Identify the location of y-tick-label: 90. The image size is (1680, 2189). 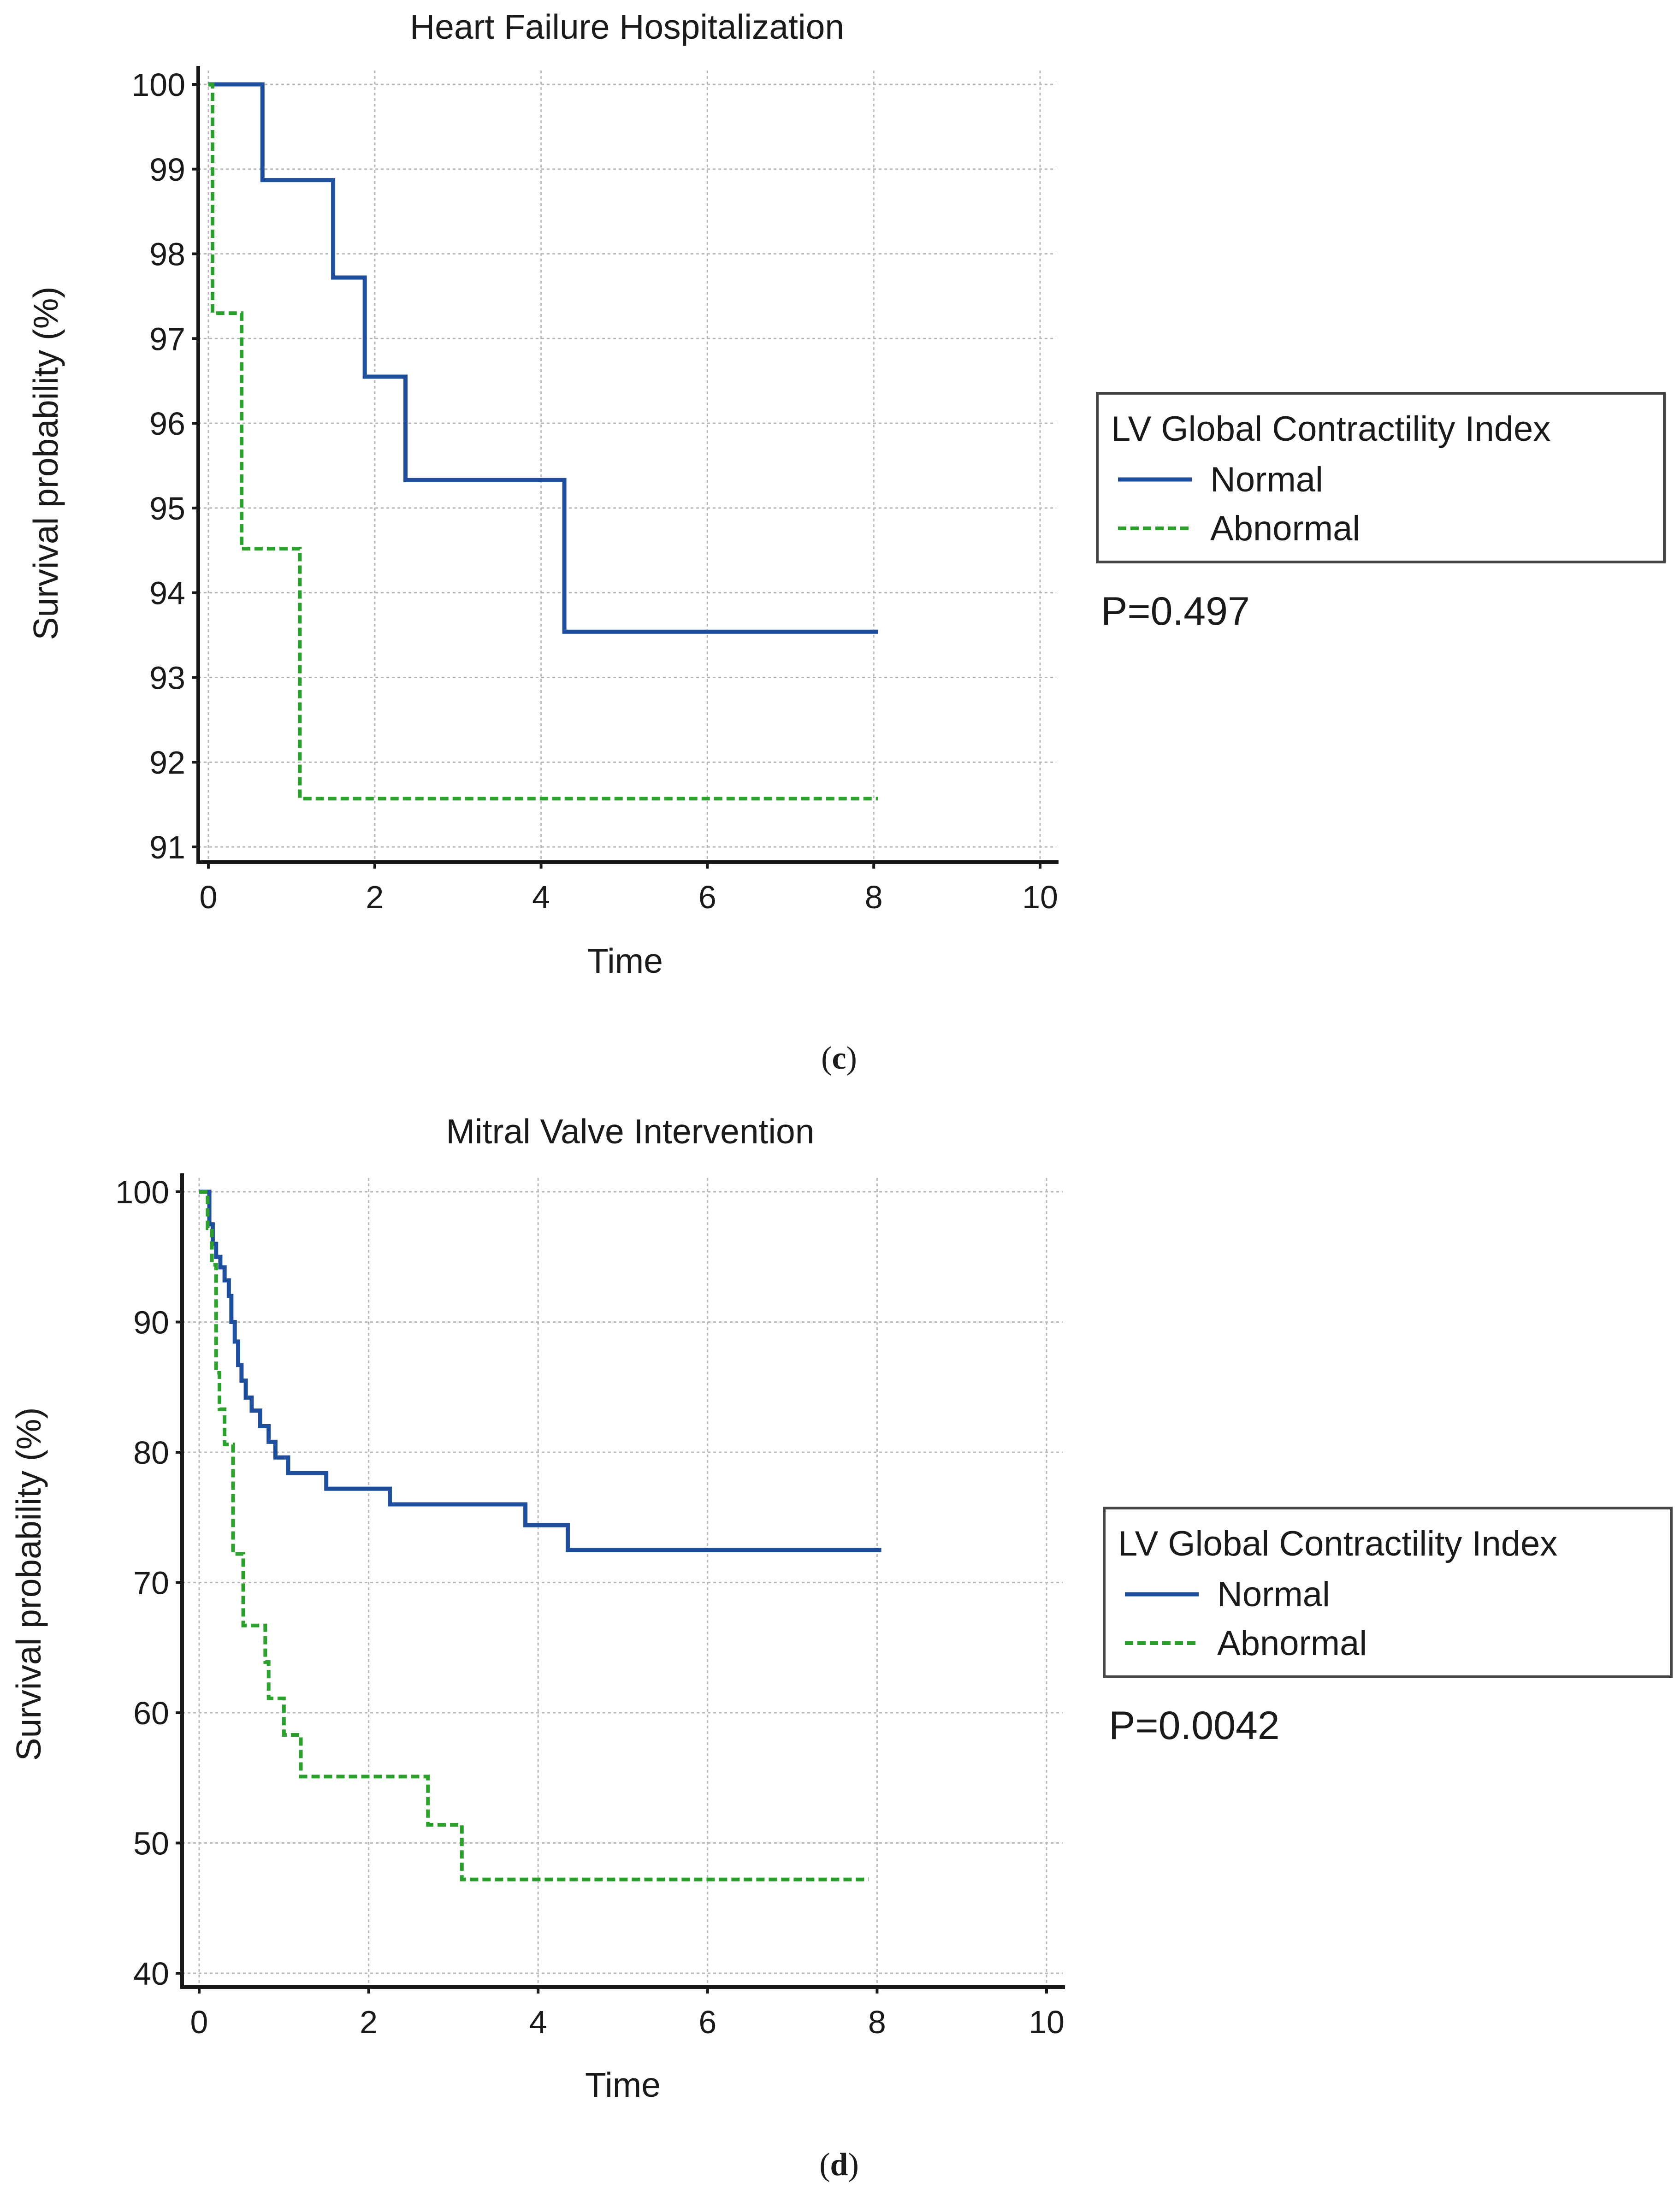
(151, 1323).